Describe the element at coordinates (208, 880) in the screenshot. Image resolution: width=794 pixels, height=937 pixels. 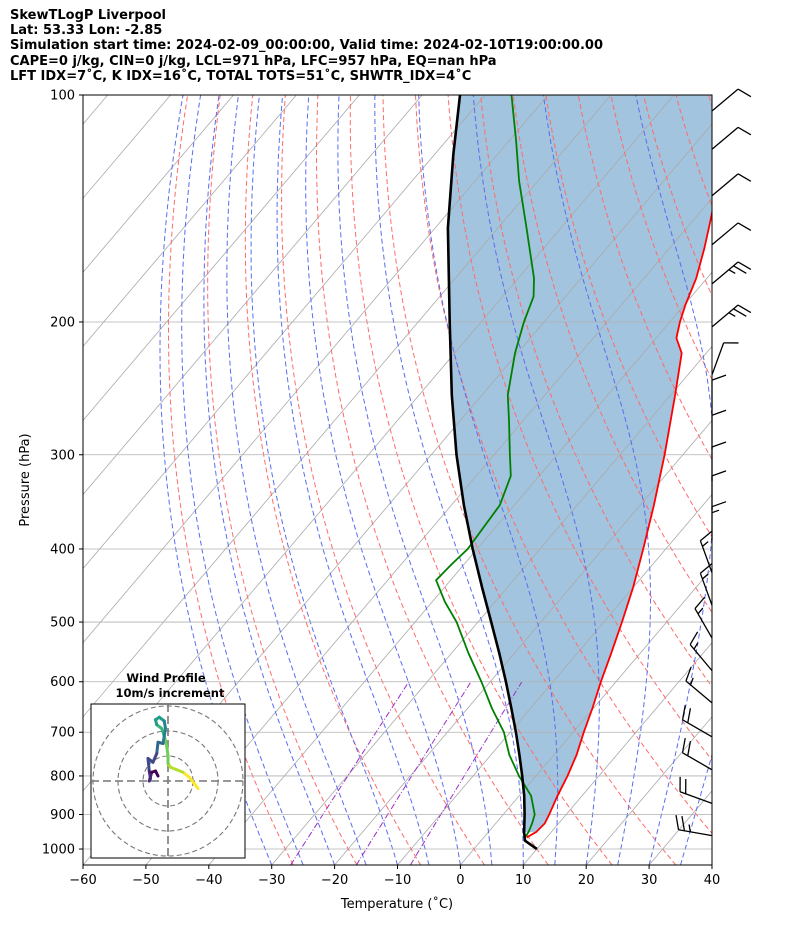
I see `x-tick-label: −40` at that location.